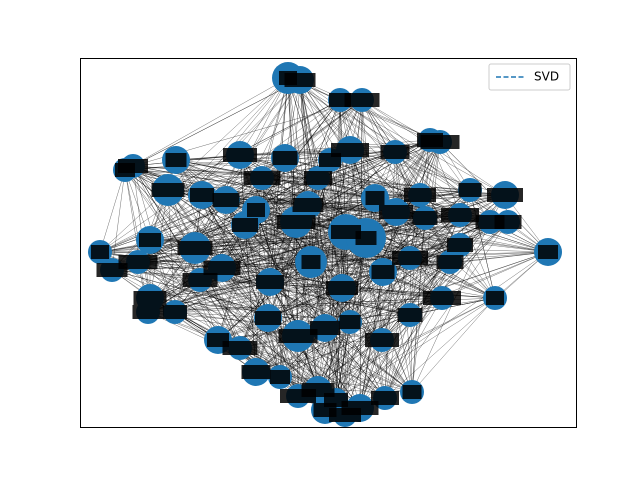 Image resolution: width=640 pixels, height=480 pixels. I want to click on legend-label-svd: SVD, so click(546, 77).